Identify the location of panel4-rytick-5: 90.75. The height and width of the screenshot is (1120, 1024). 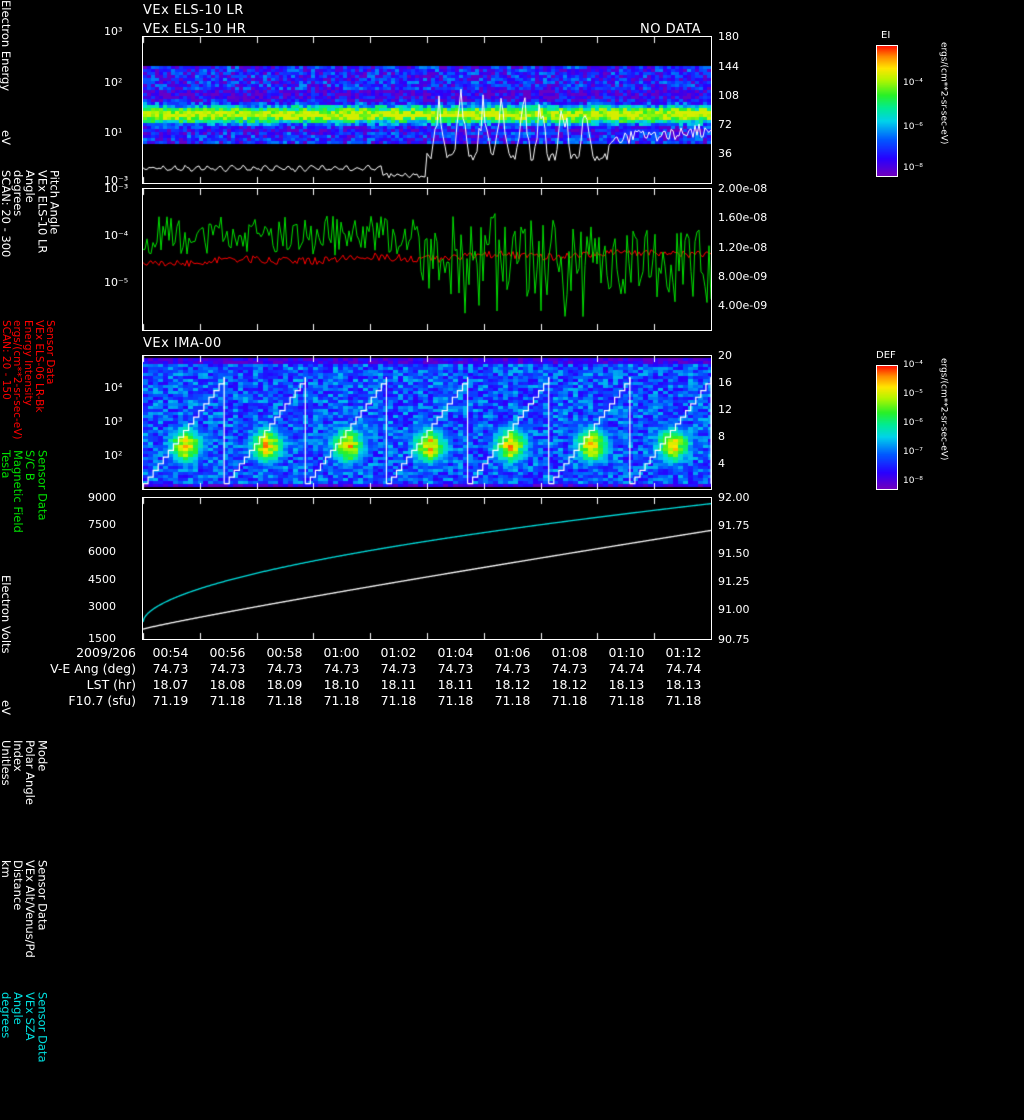
(734, 639).